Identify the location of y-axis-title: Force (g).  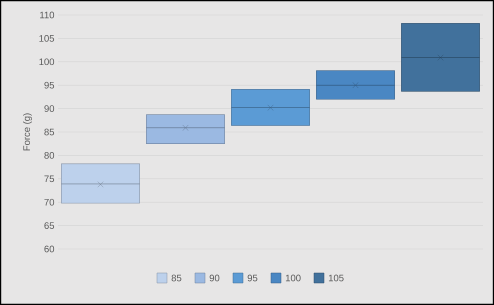
(27, 131).